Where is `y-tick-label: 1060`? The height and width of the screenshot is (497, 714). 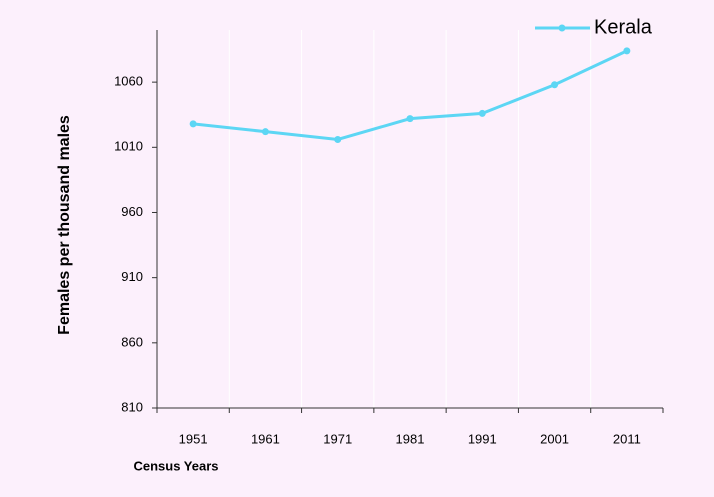 y-tick-label: 1060 is located at coordinates (128, 81).